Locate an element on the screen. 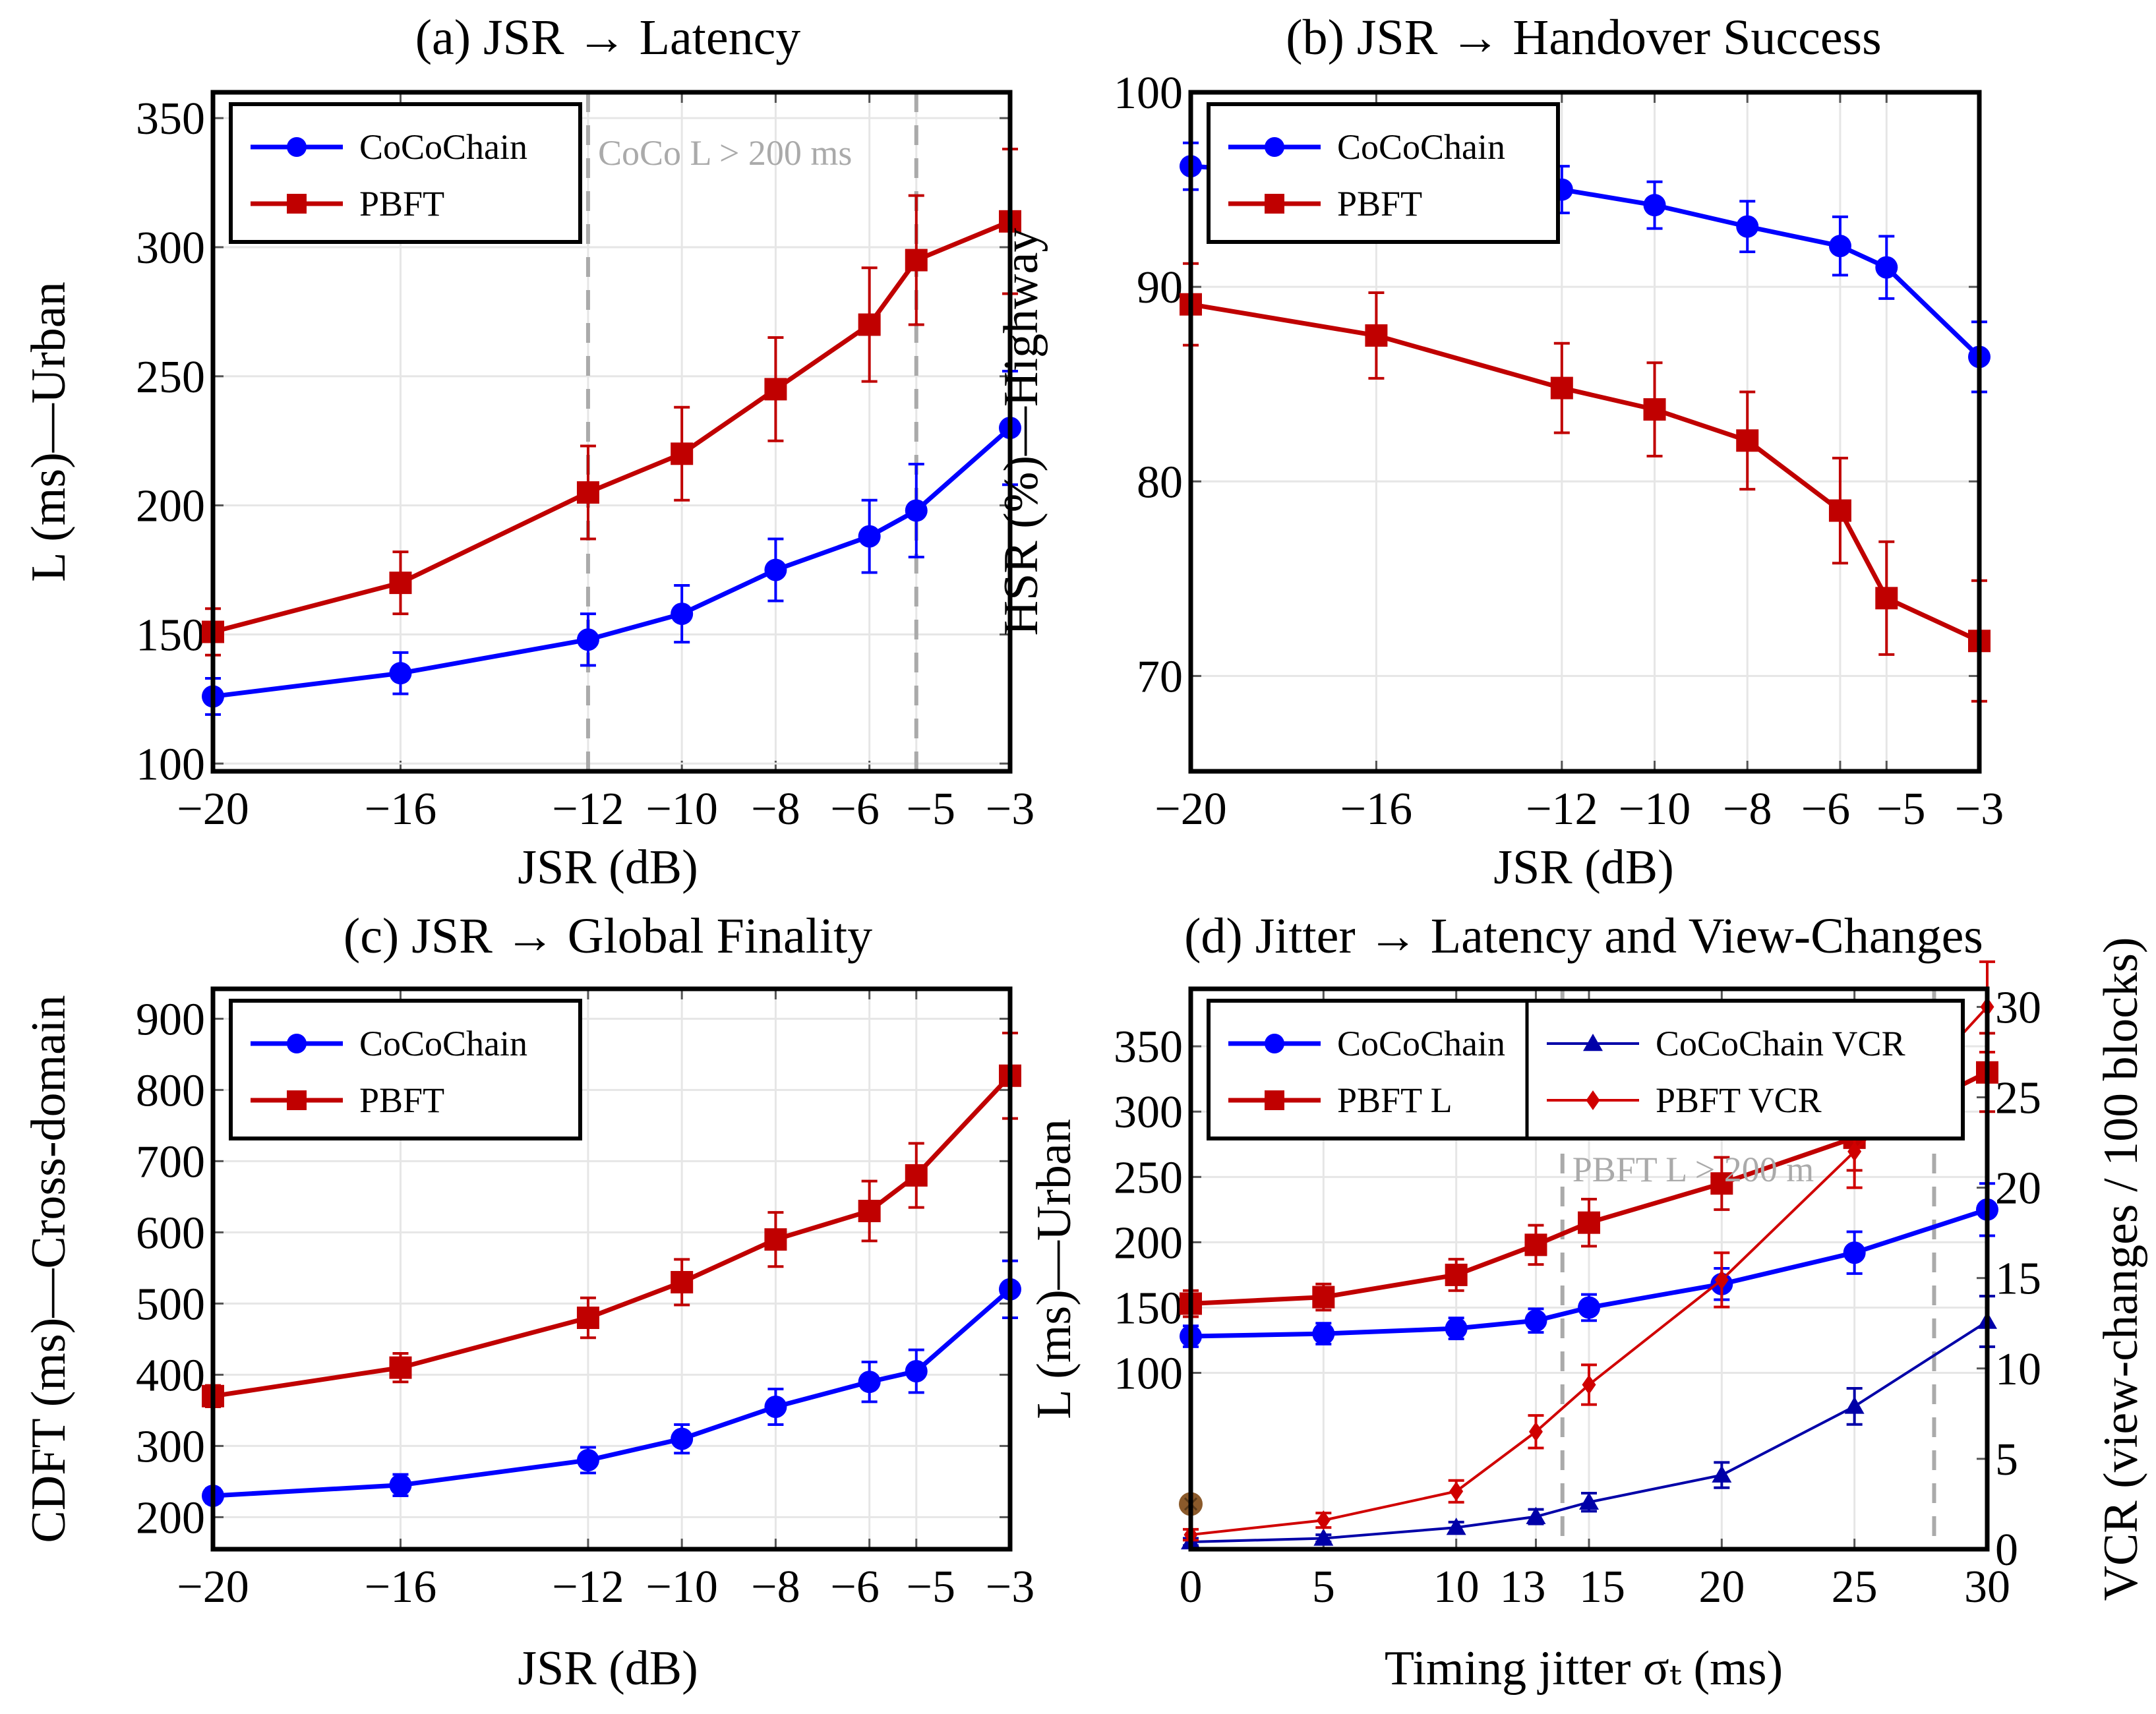 This screenshot has width=2156, height=1714. x-tick-label: −10 is located at coordinates (681, 1587).